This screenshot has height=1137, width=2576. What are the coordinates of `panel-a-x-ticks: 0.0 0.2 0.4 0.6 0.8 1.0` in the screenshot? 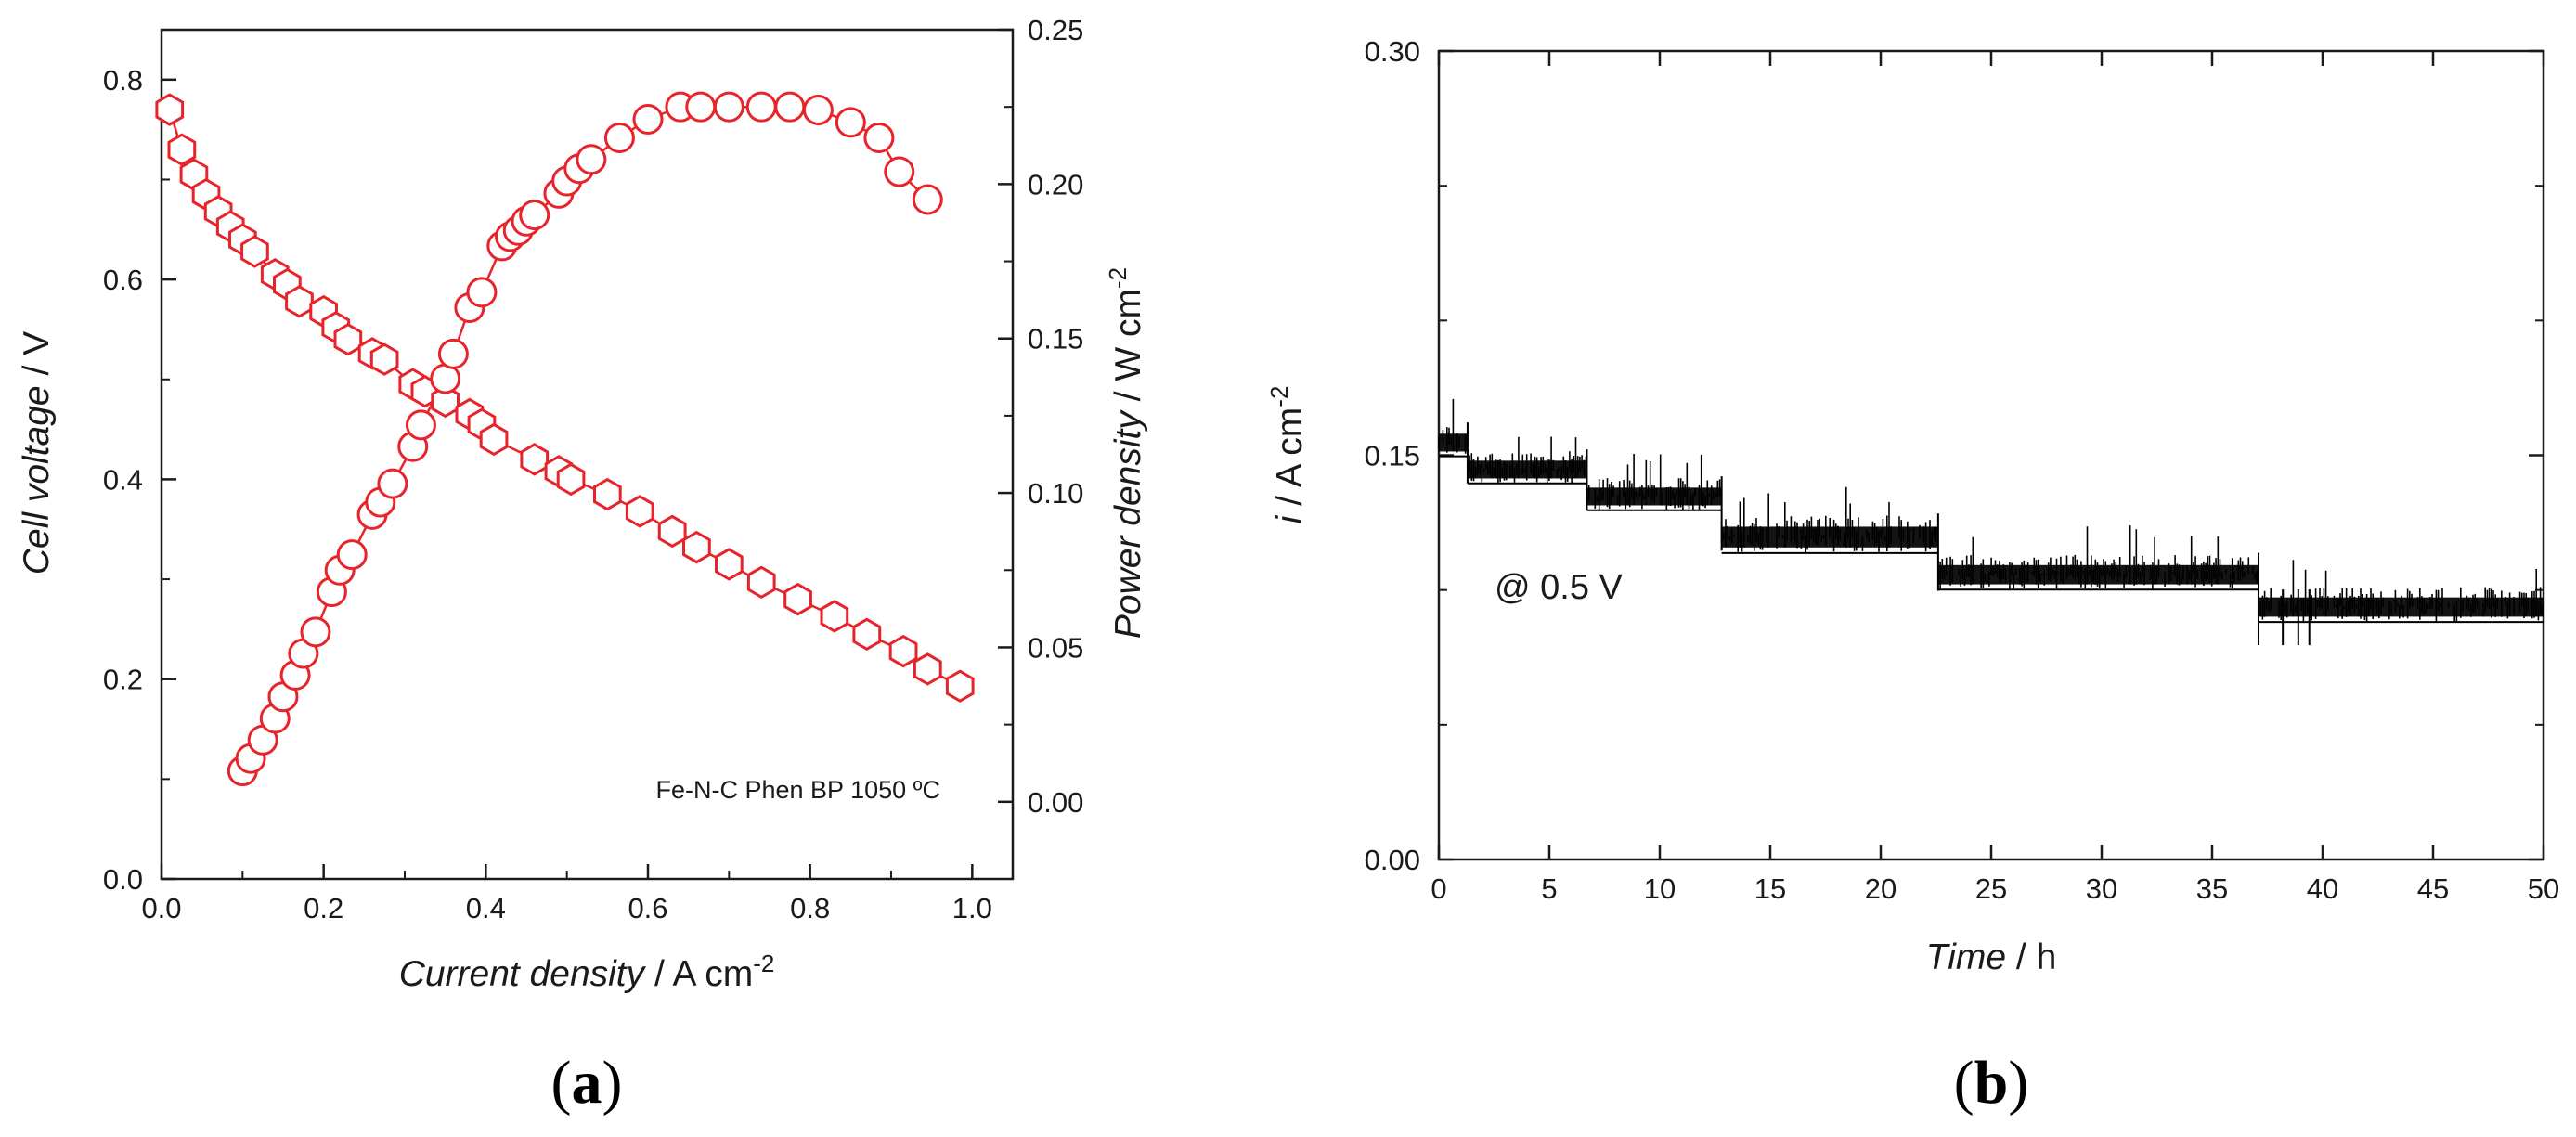 It's located at (566, 894).